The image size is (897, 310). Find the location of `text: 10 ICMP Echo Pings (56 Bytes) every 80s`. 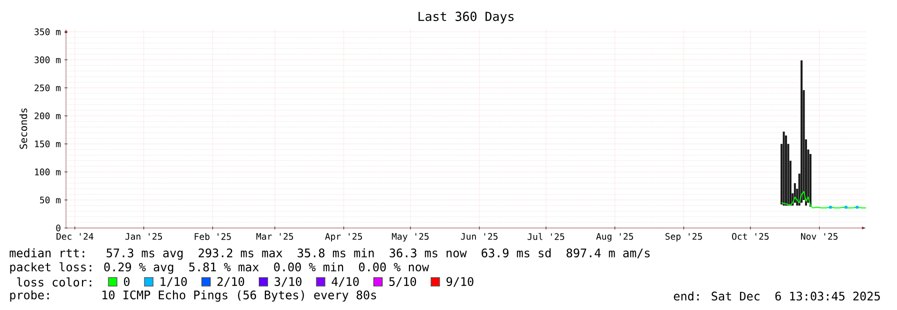

text: 10 ICMP Echo Pings (56 Bytes) every 80s is located at coordinates (239, 296).